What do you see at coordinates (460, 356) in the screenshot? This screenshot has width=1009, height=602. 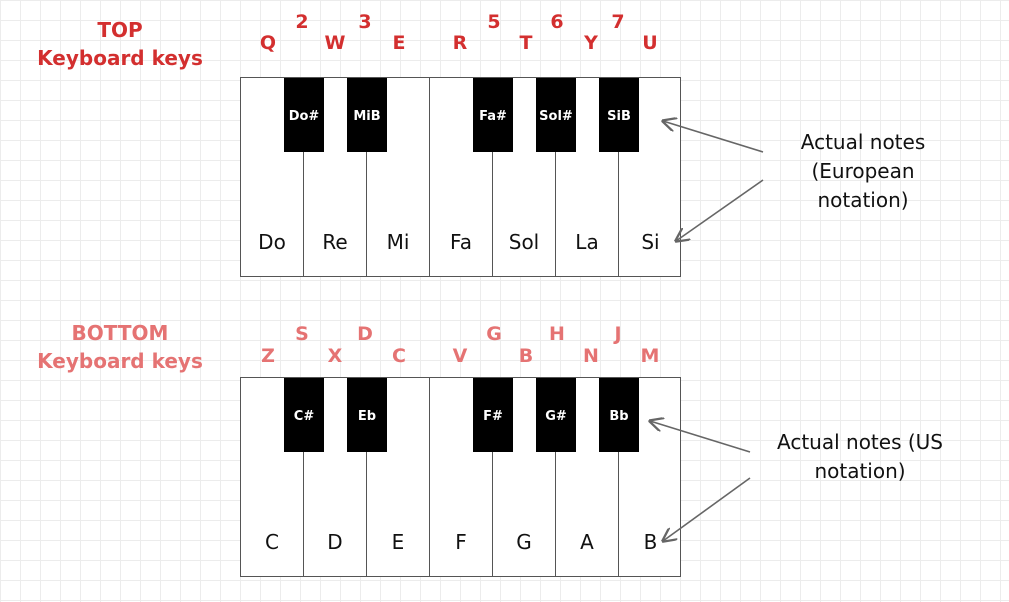 I see `bottom-key-letter: V` at bounding box center [460, 356].